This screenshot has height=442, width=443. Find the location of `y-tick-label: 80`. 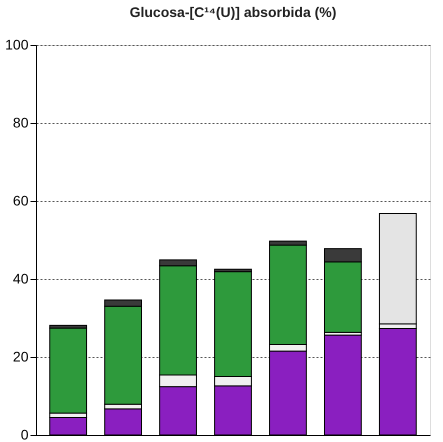

y-tick-label: 80 is located at coordinates (20, 122).